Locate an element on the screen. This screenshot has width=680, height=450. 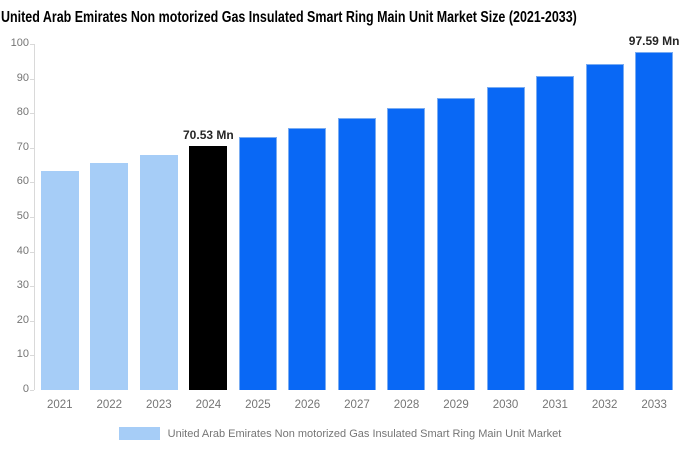
y-axis-tick-label: 40 is located at coordinates (22, 251).